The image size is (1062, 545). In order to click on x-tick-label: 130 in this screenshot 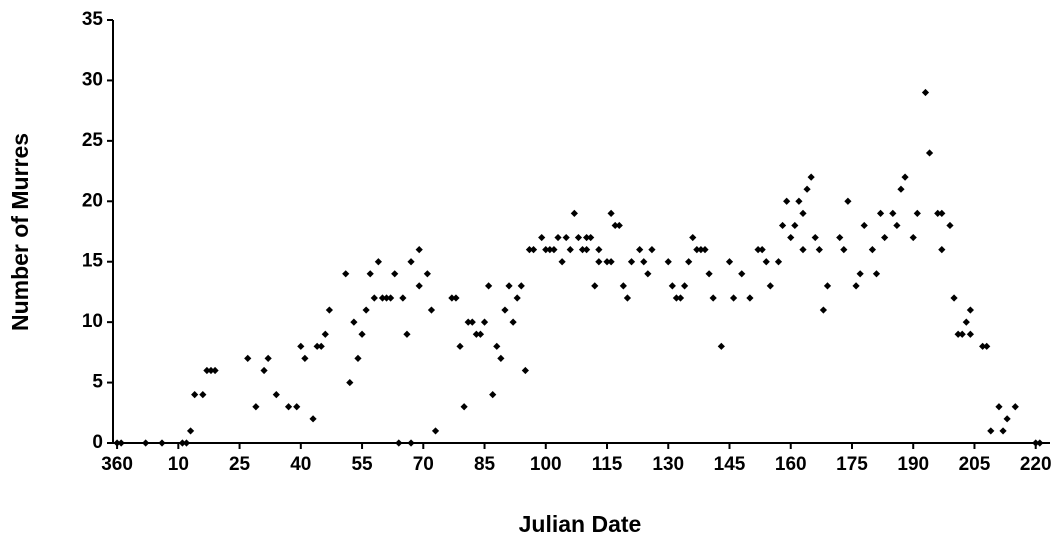, I will do `click(668, 464)`.